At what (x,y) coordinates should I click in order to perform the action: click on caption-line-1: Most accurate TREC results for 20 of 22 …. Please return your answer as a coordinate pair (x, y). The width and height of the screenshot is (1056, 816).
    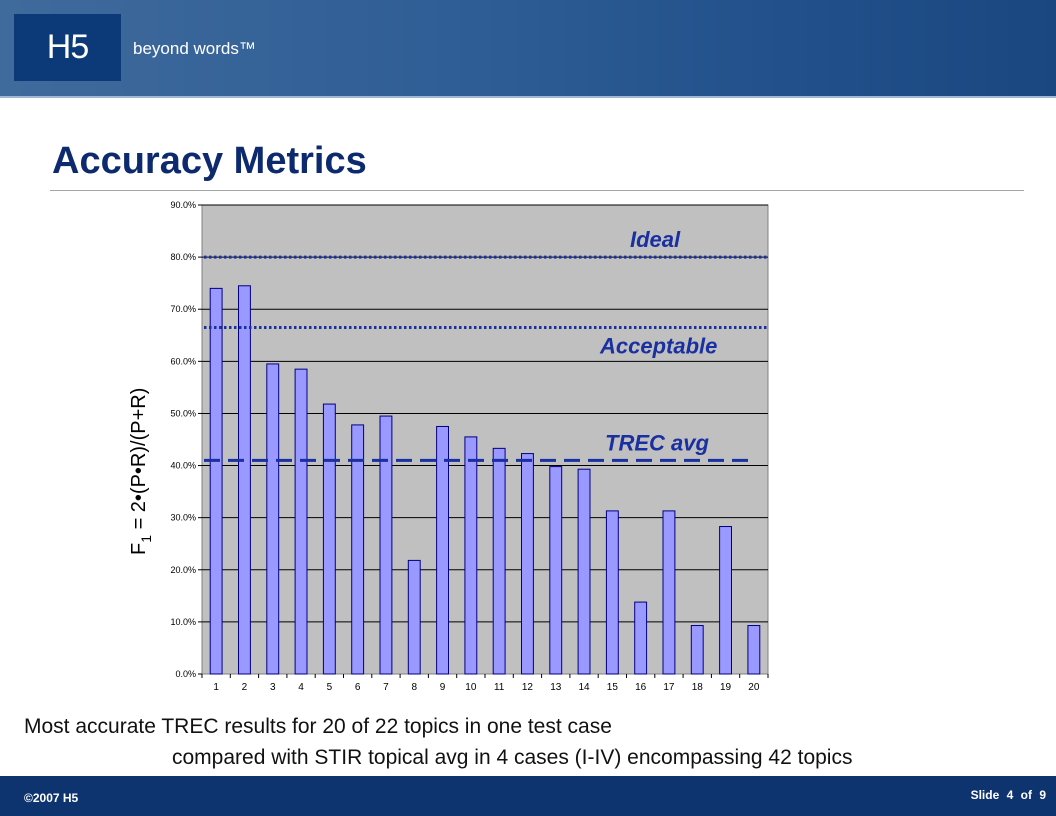
    Looking at the image, I should click on (318, 726).